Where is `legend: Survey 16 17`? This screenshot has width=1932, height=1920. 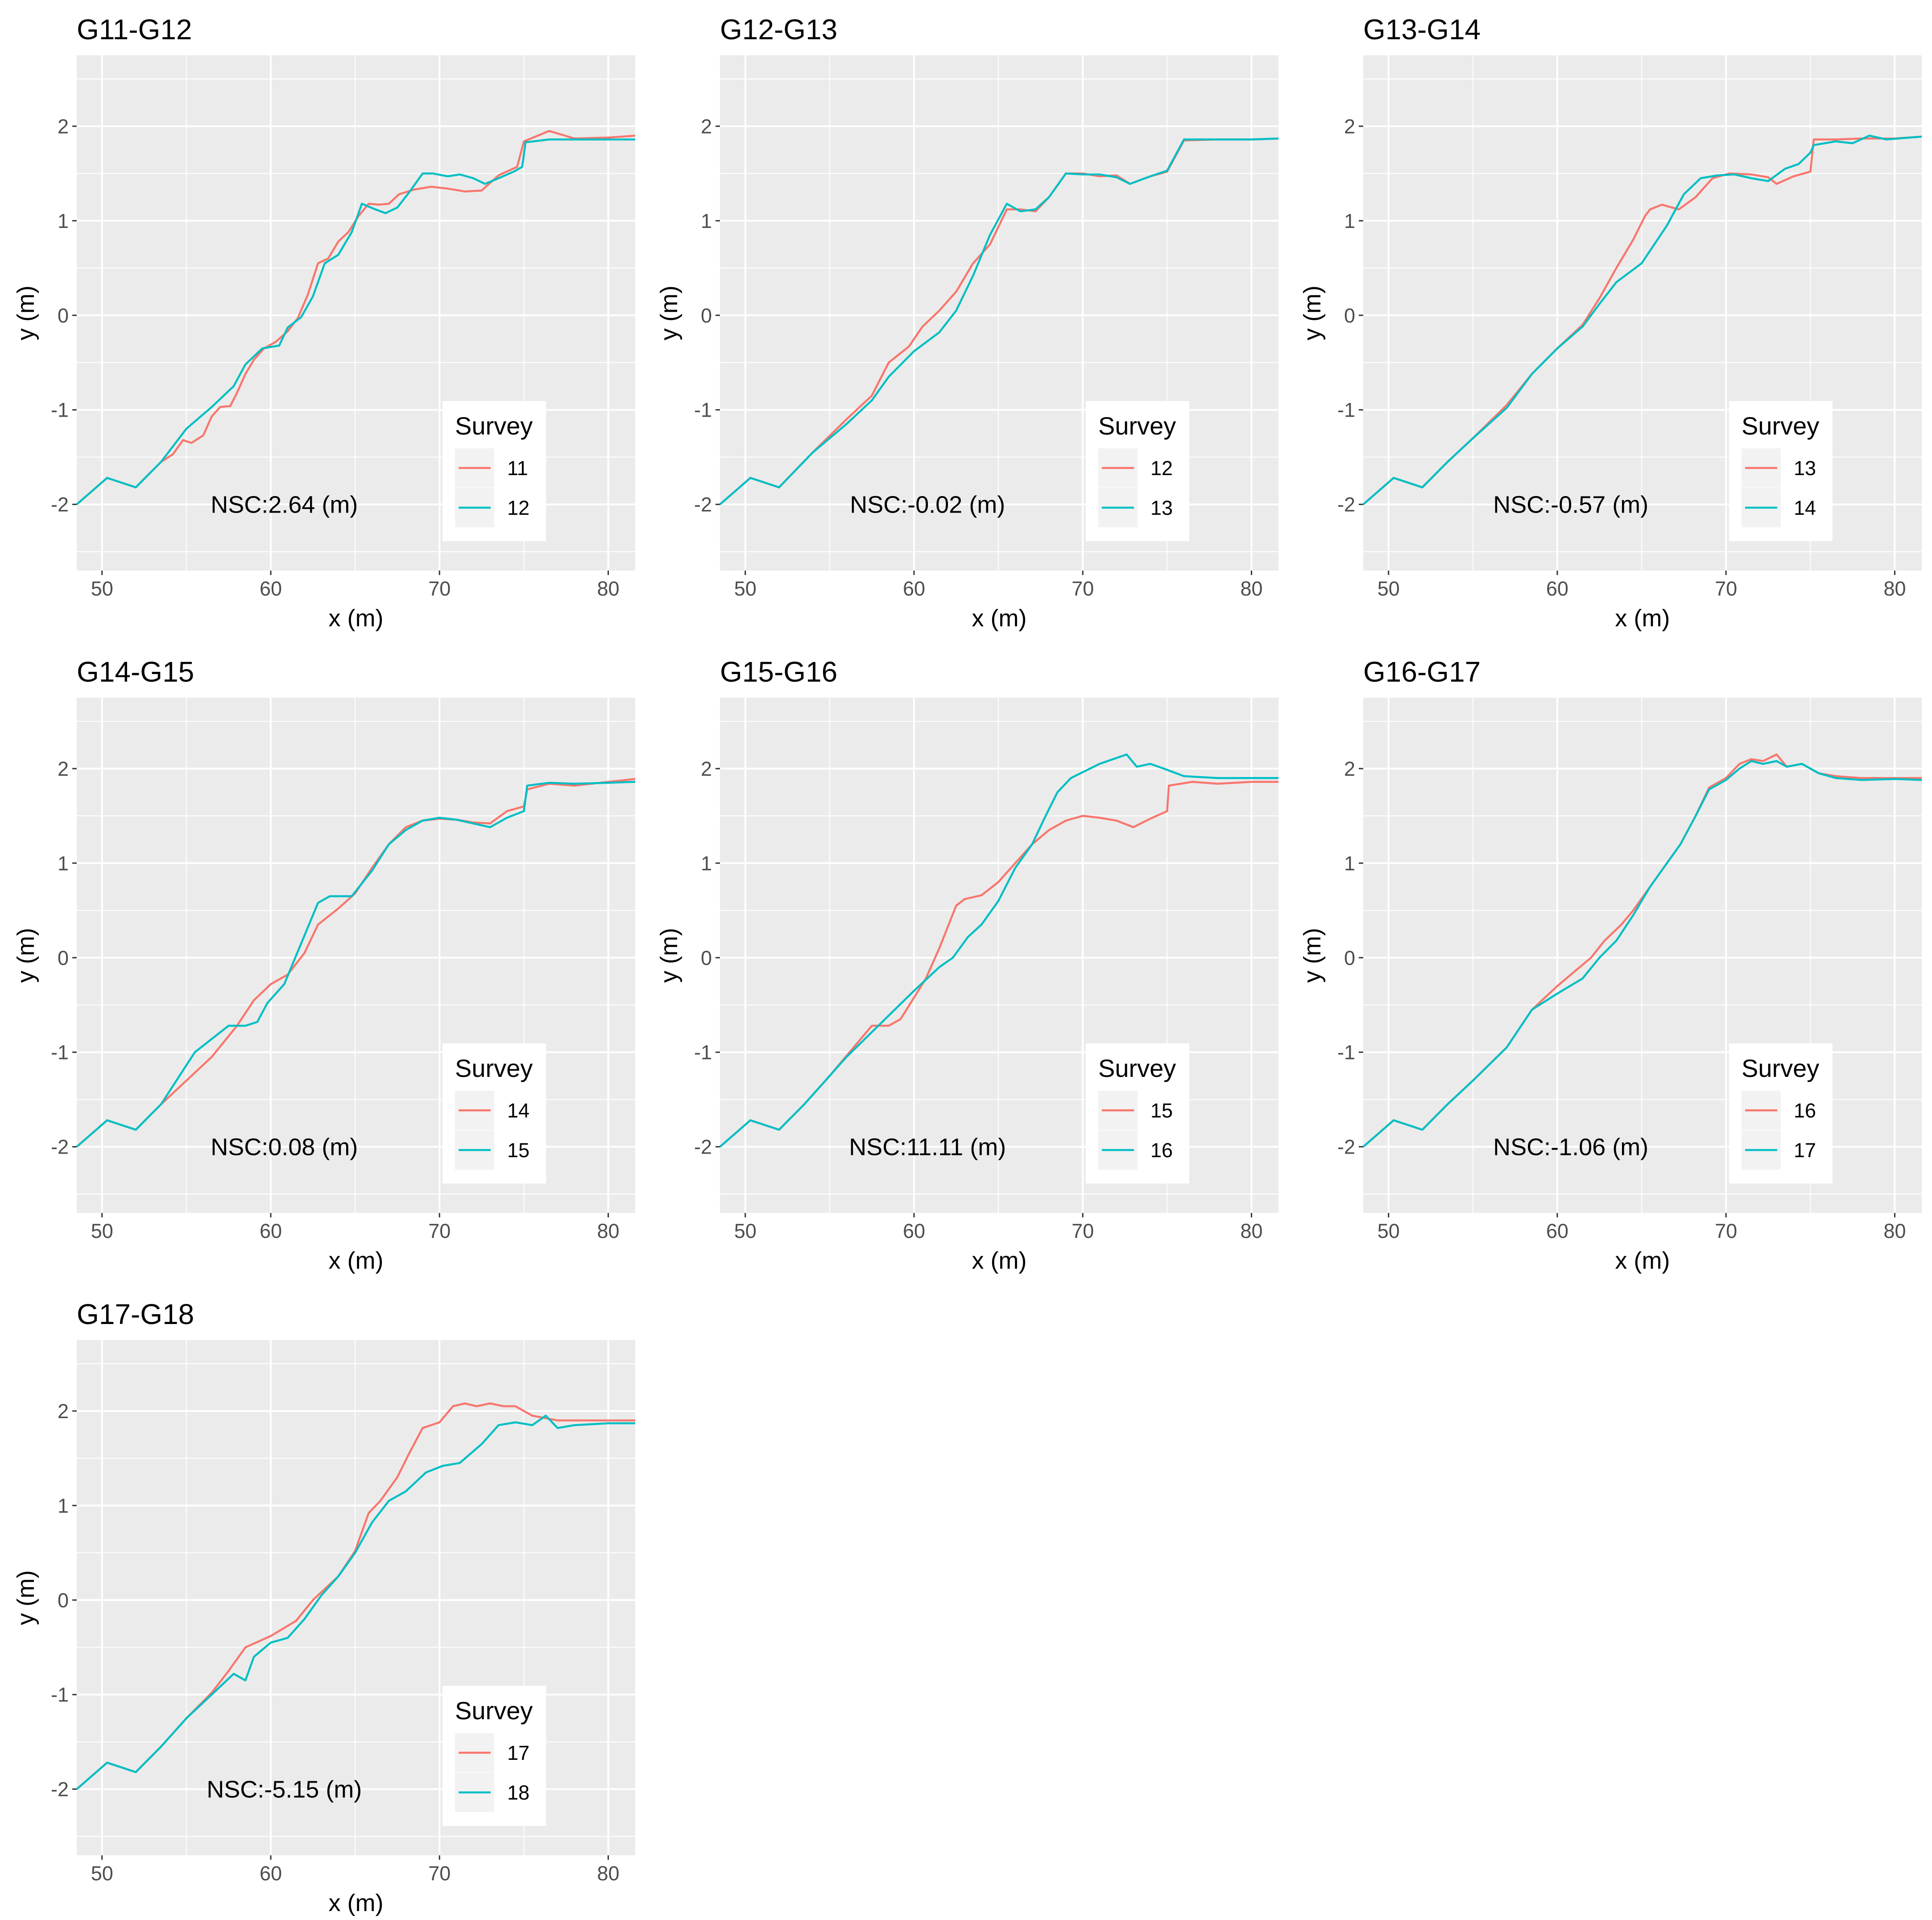
legend: Survey 16 17 is located at coordinates (1781, 1113).